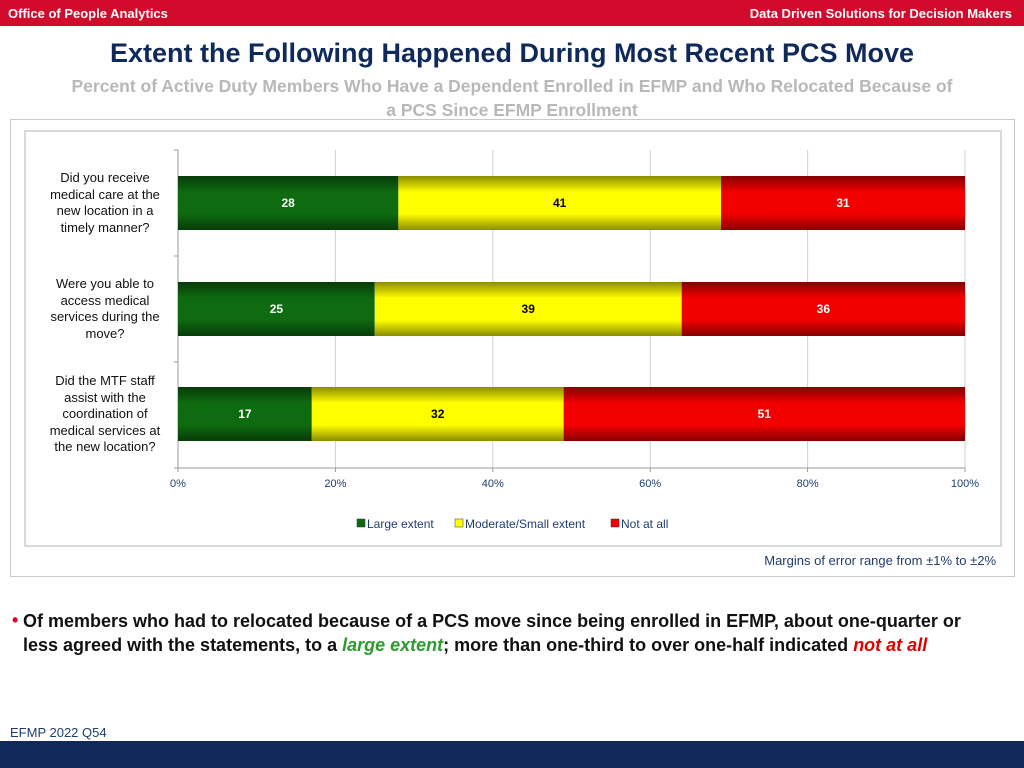 Image resolution: width=1024 pixels, height=768 pixels. What do you see at coordinates (105, 210) in the screenshot?
I see `question-label-line: new location in a` at bounding box center [105, 210].